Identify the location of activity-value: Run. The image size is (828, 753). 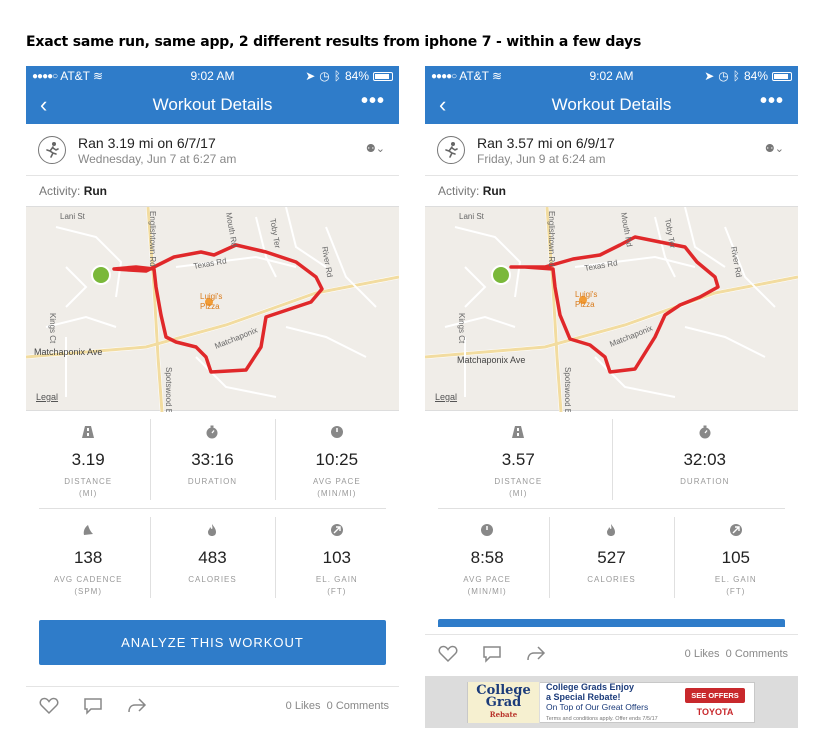
(95, 191).